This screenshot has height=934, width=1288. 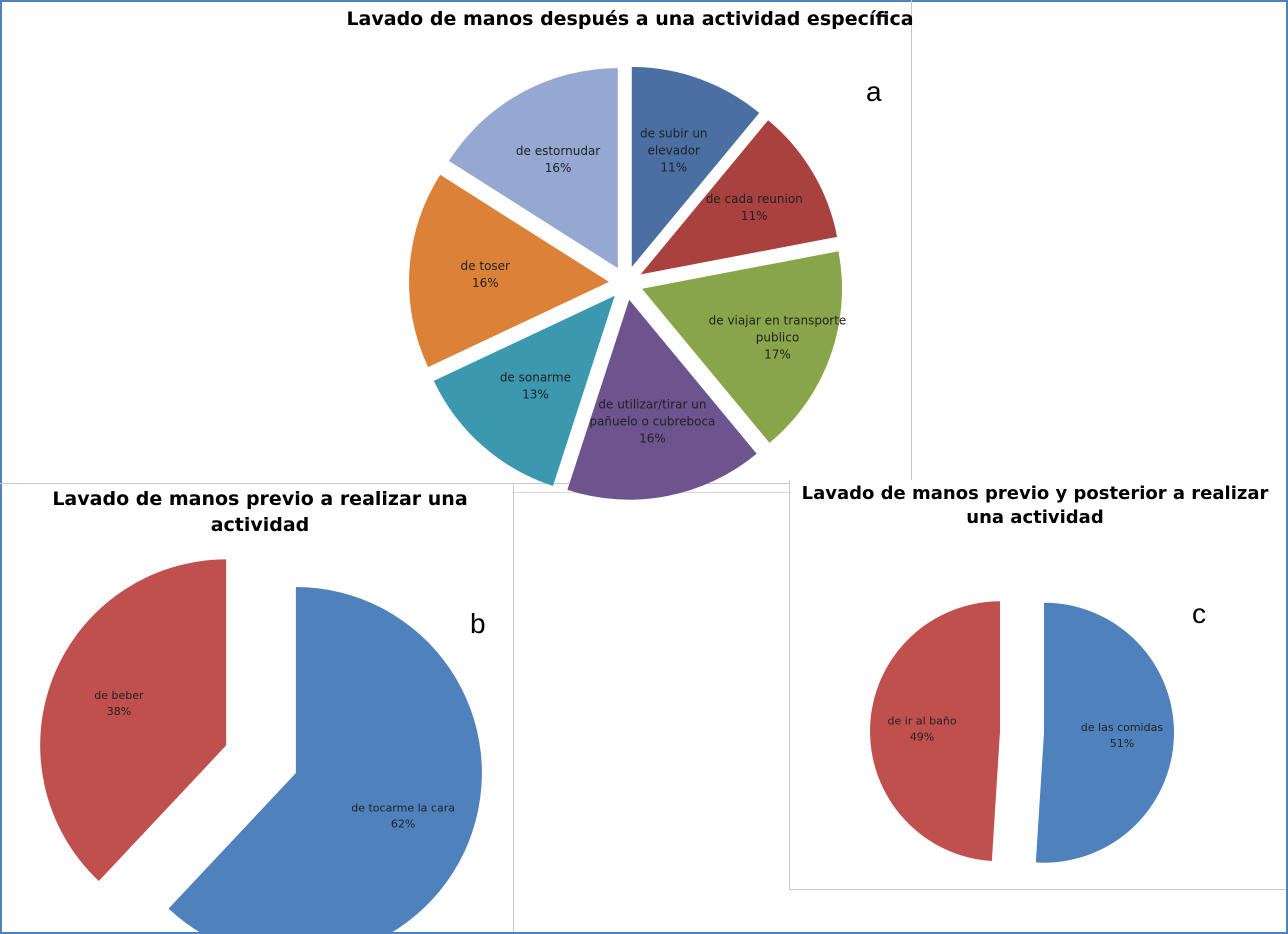 I want to click on slice-percent-b-0: 62%, so click(x=403, y=823).